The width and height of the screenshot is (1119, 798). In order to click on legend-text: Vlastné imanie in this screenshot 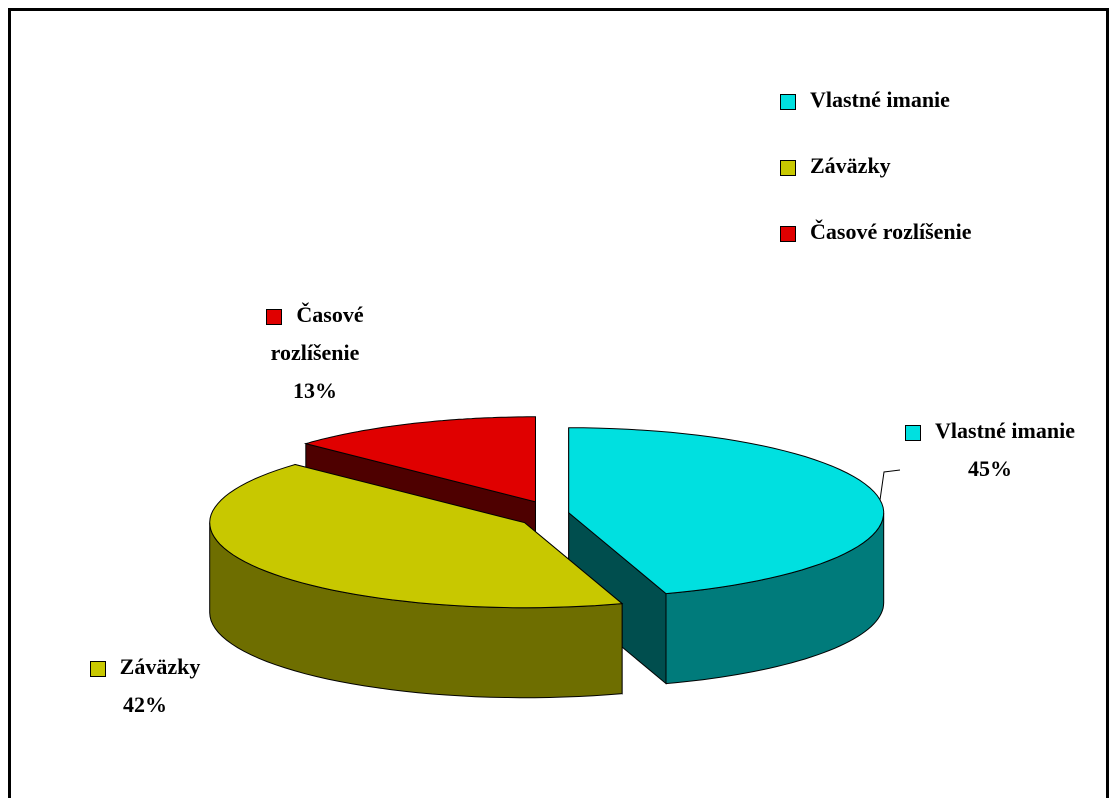, I will do `click(880, 99)`.